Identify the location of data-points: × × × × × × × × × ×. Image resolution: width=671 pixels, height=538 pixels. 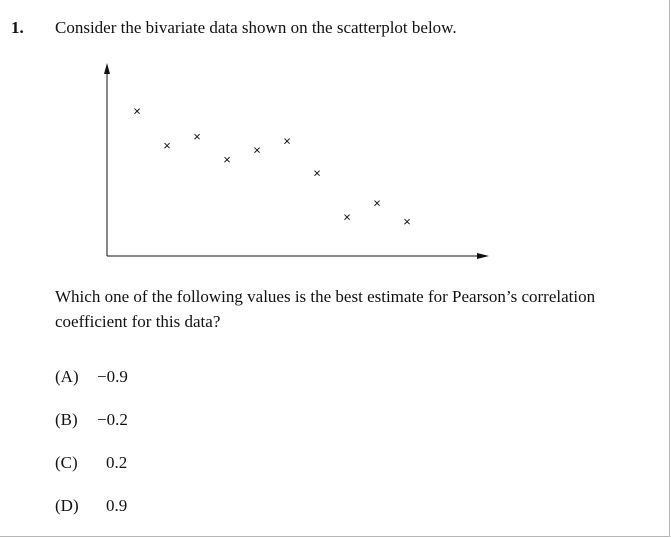
(272, 166).